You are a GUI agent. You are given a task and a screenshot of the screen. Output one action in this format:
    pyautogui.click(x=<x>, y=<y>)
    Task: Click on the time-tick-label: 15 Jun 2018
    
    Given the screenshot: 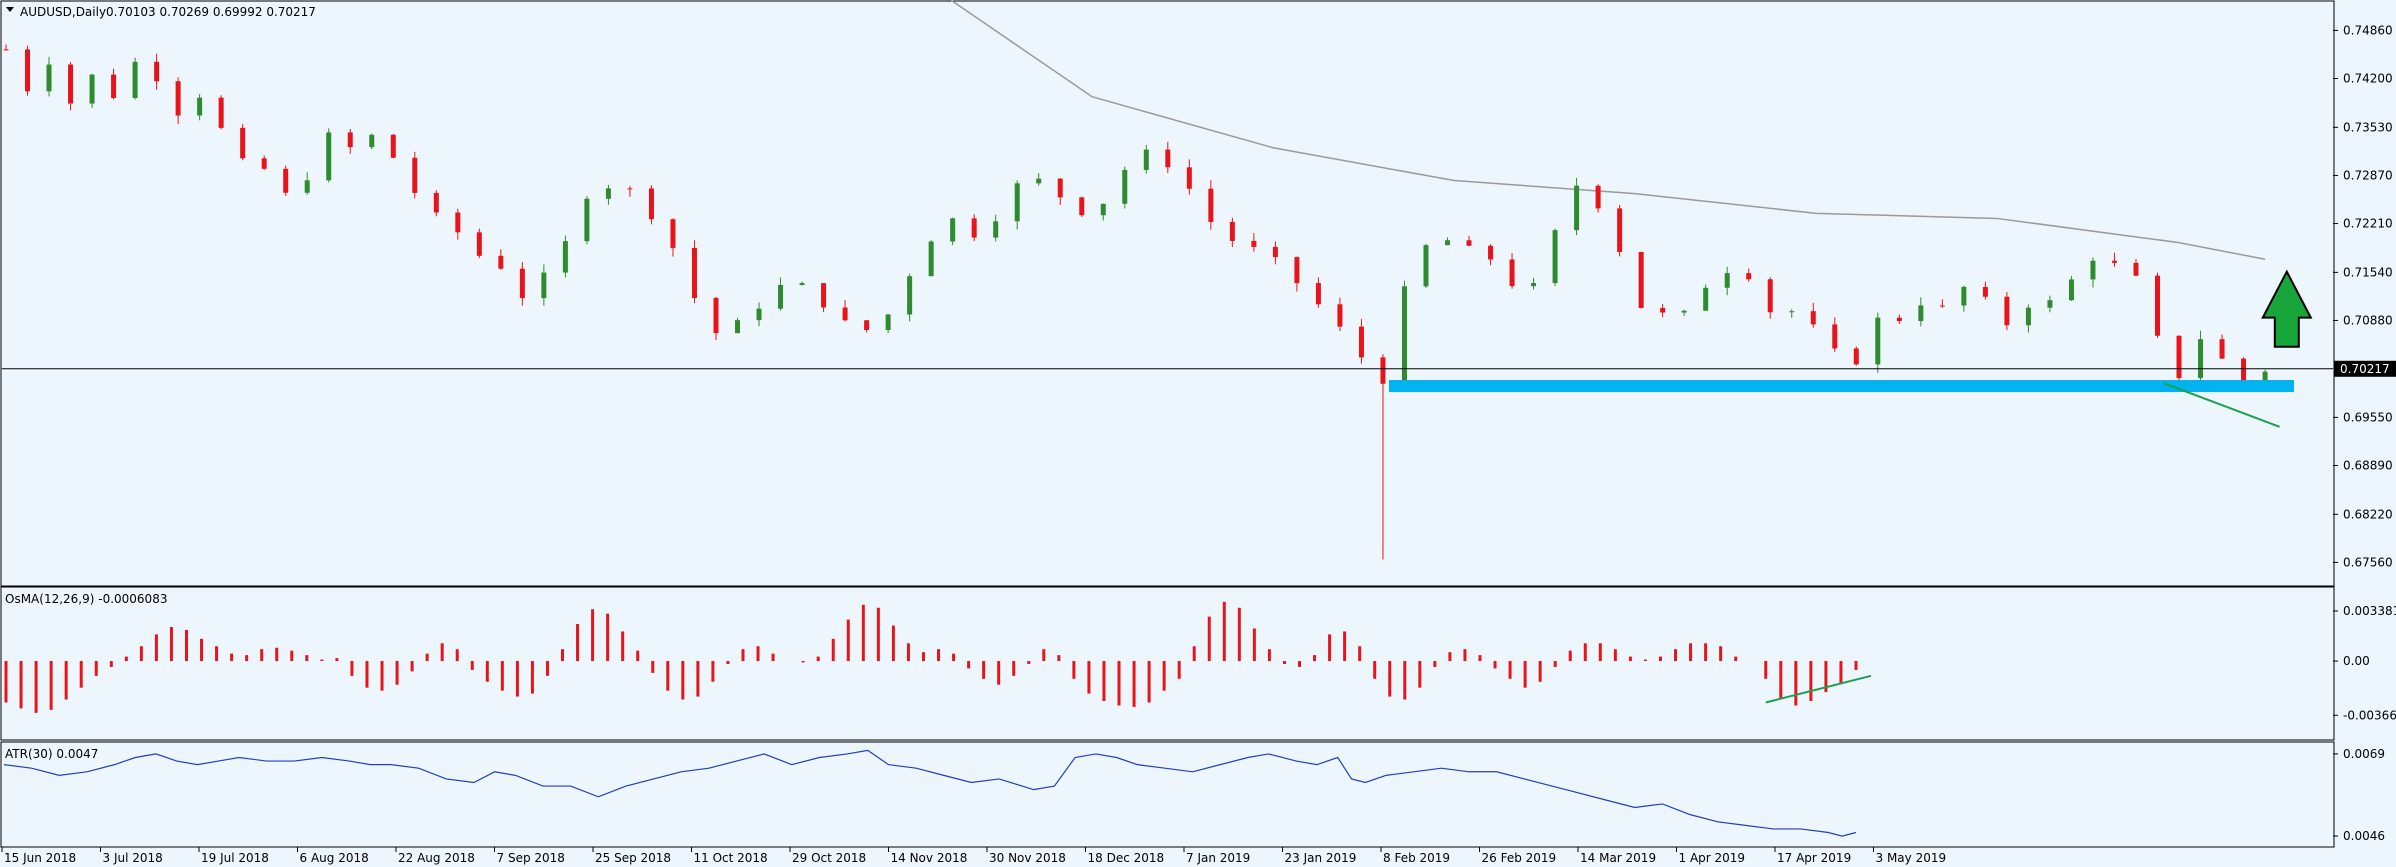 What is the action you would take?
    pyautogui.click(x=40, y=858)
    